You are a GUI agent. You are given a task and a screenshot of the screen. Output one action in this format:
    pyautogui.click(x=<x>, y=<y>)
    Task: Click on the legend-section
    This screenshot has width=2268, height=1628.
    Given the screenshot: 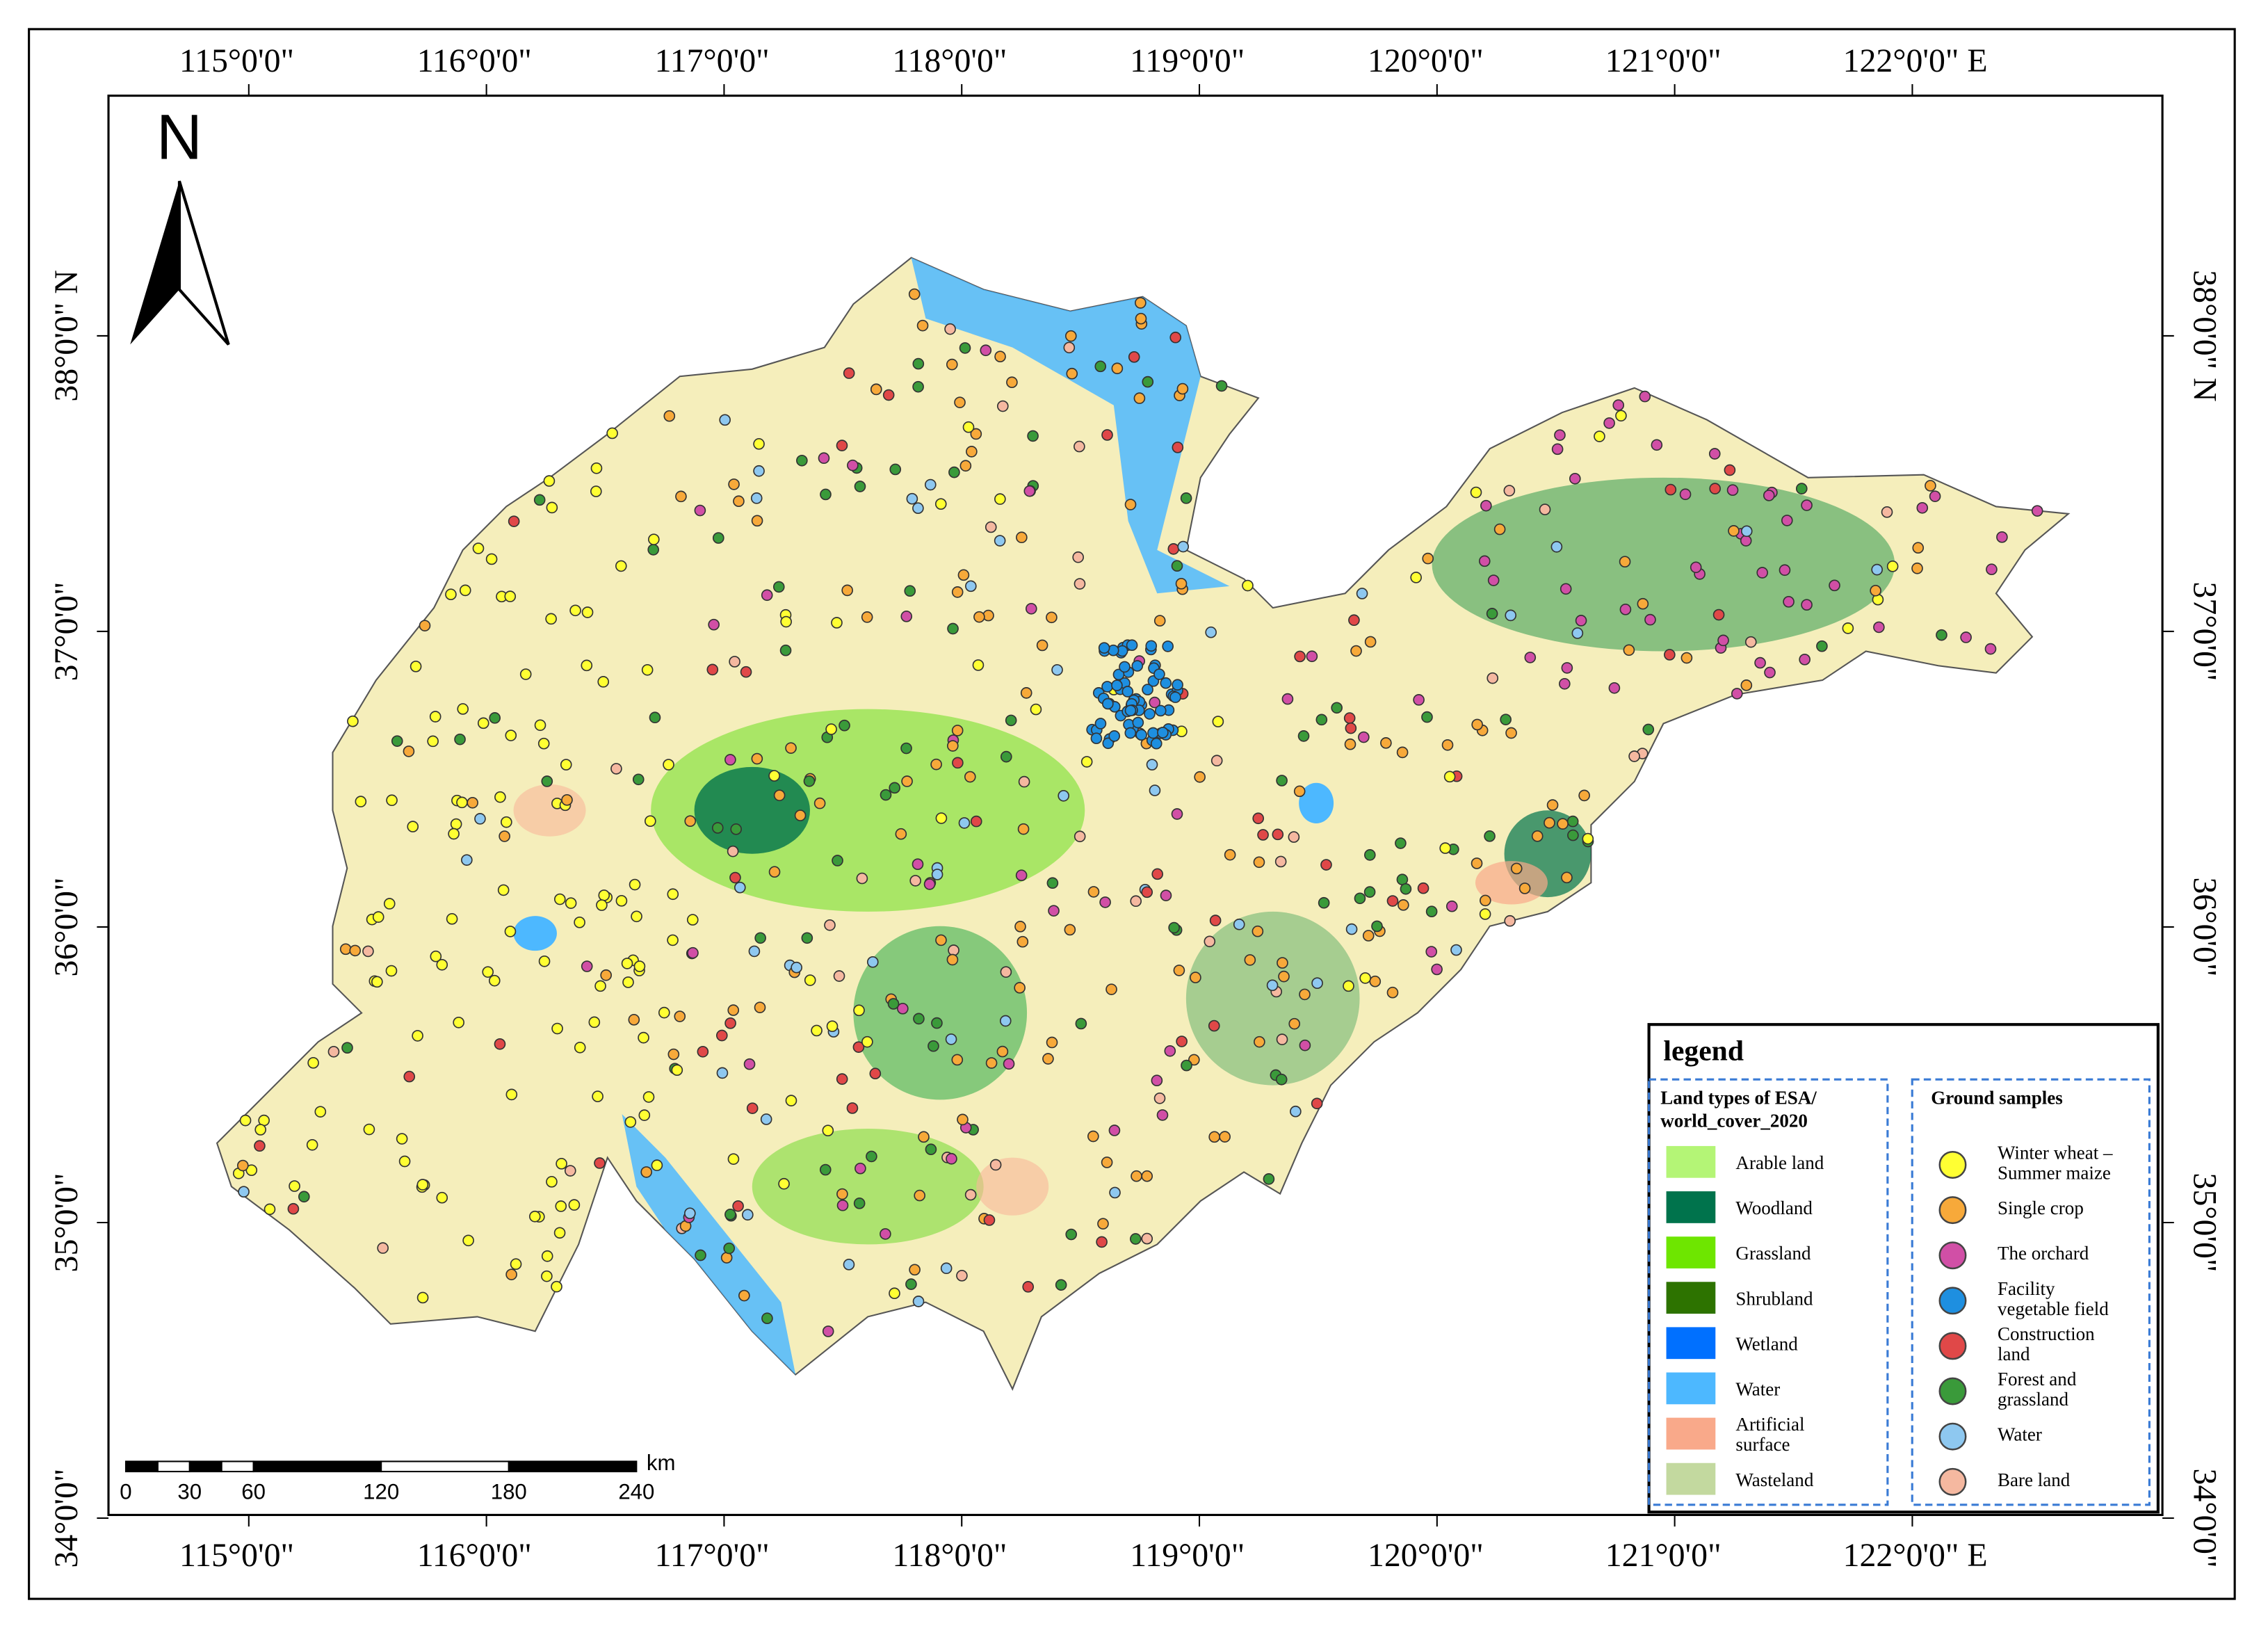 What is the action you would take?
    pyautogui.click(x=1768, y=1292)
    